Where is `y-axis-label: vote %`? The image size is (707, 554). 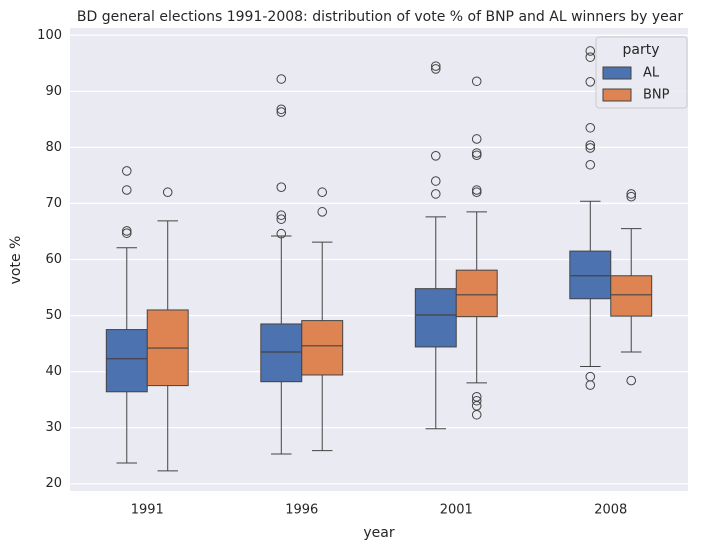 y-axis-label: vote % is located at coordinates (16, 260).